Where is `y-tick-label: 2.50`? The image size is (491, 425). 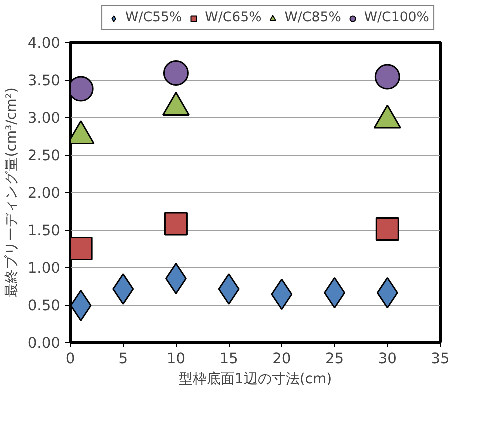
y-tick-label: 2.50 is located at coordinates (44, 156).